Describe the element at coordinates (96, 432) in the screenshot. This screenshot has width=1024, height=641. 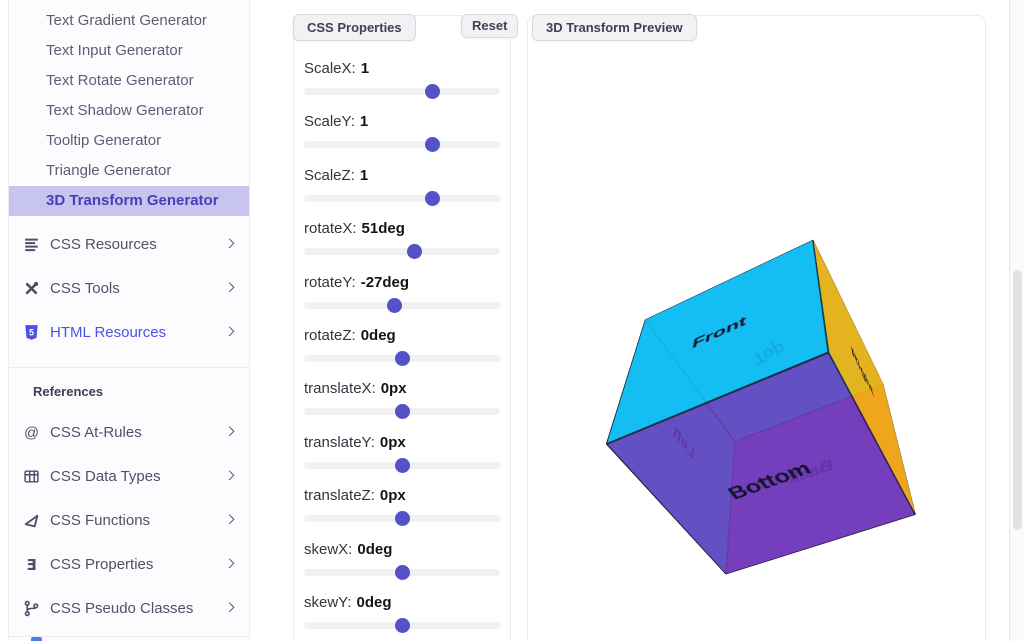
I see `section-item-label: CSS At-Rules` at that location.